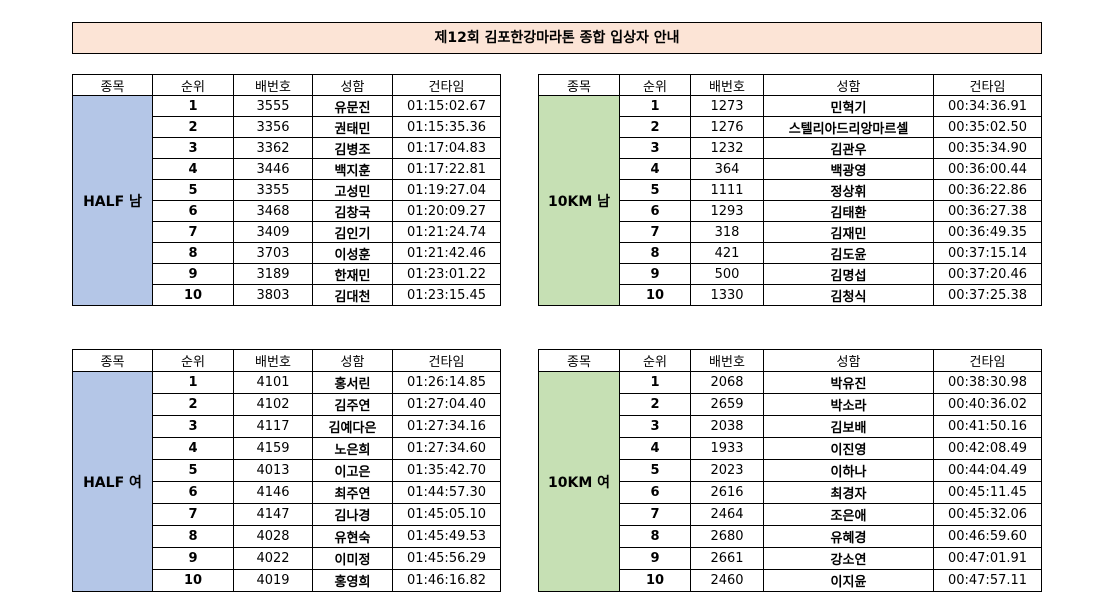 The width and height of the screenshot is (1114, 614). I want to click on cell: 김병조, so click(352, 148).